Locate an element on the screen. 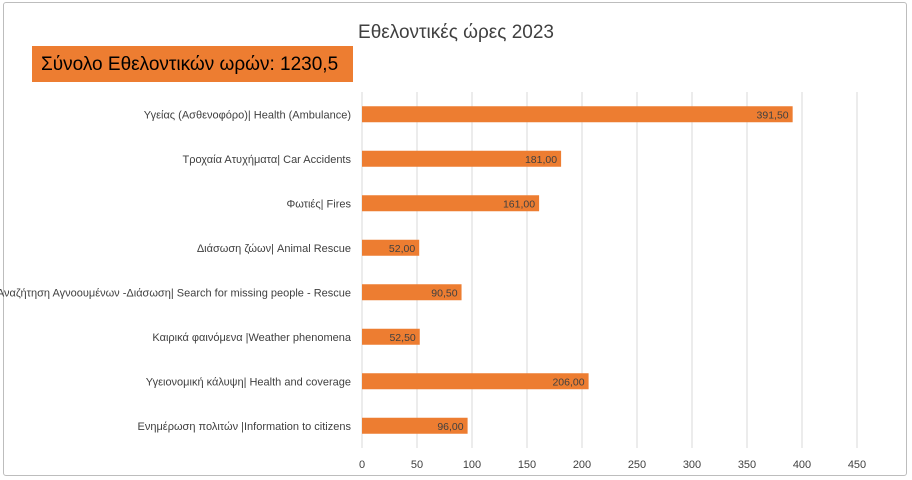 The image size is (912, 480). data-label: 391,50 is located at coordinates (773, 115).